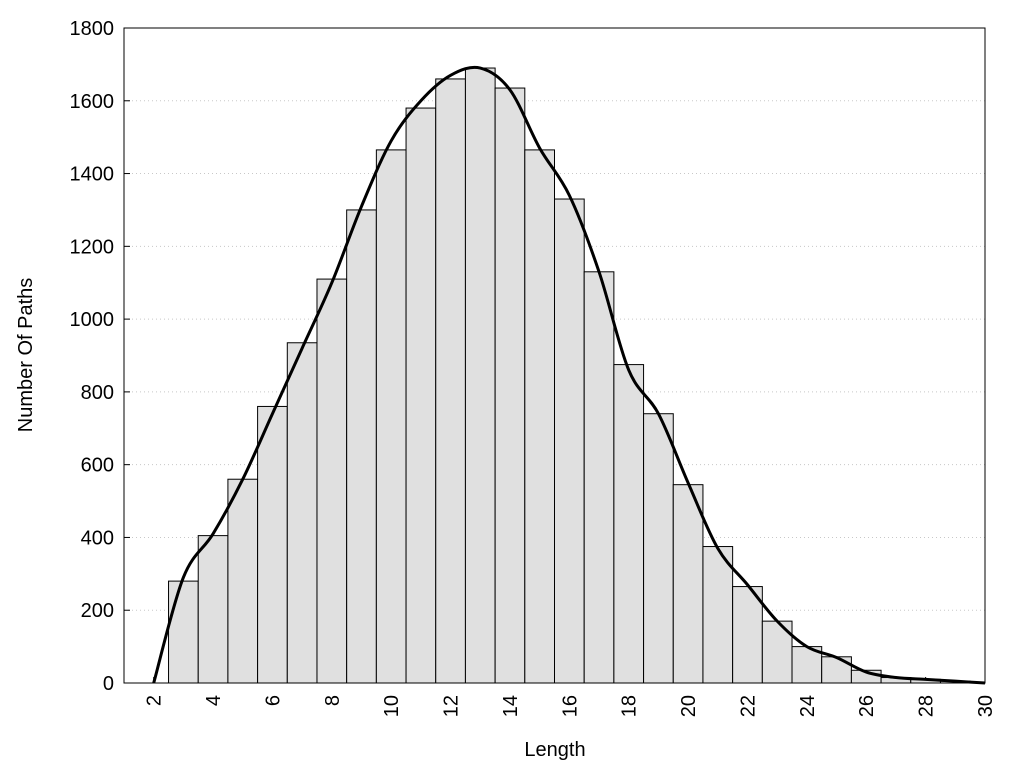 This screenshot has height=768, width=1024. I want to click on x-tick-label: 8, so click(333, 700).